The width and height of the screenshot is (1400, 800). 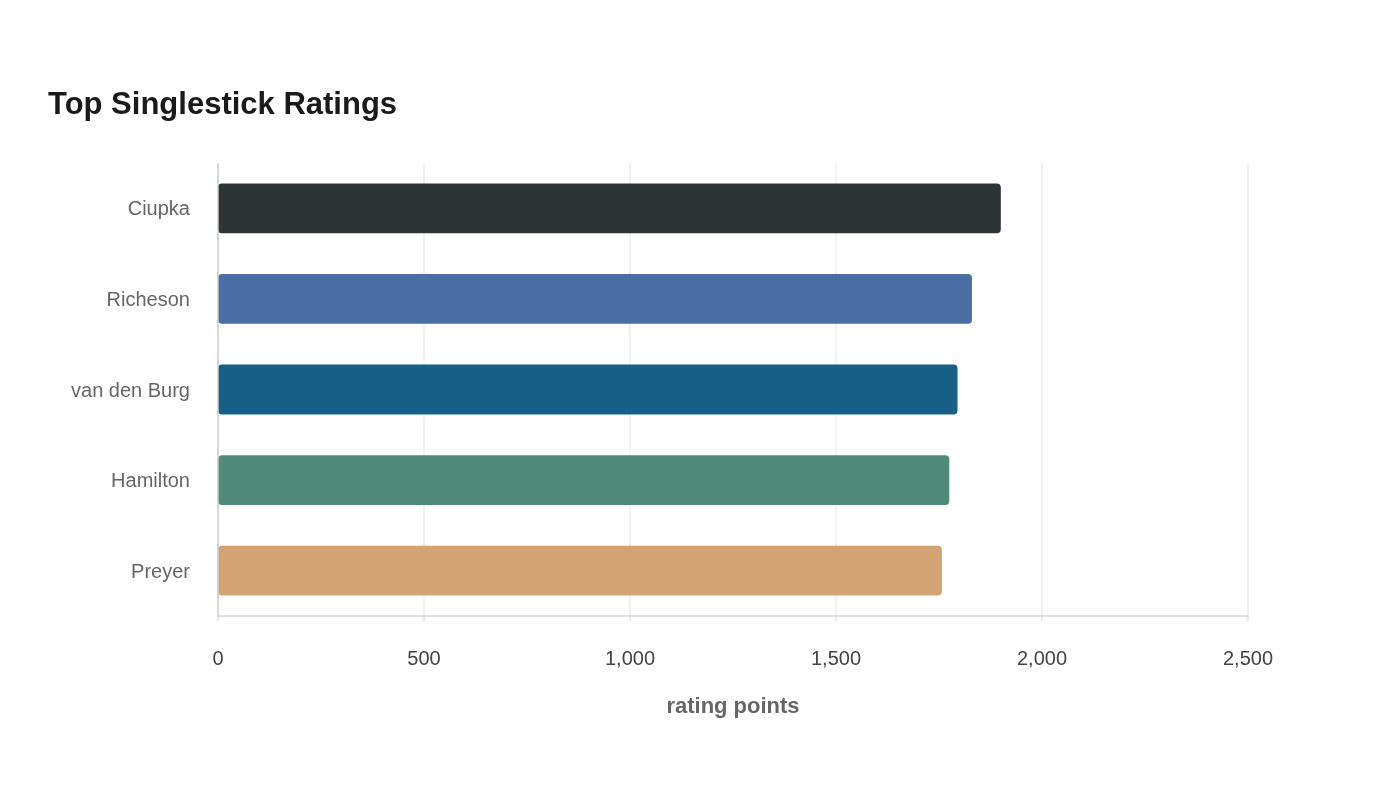 What do you see at coordinates (161, 570) in the screenshot?
I see `y-tick-label: Preyer` at bounding box center [161, 570].